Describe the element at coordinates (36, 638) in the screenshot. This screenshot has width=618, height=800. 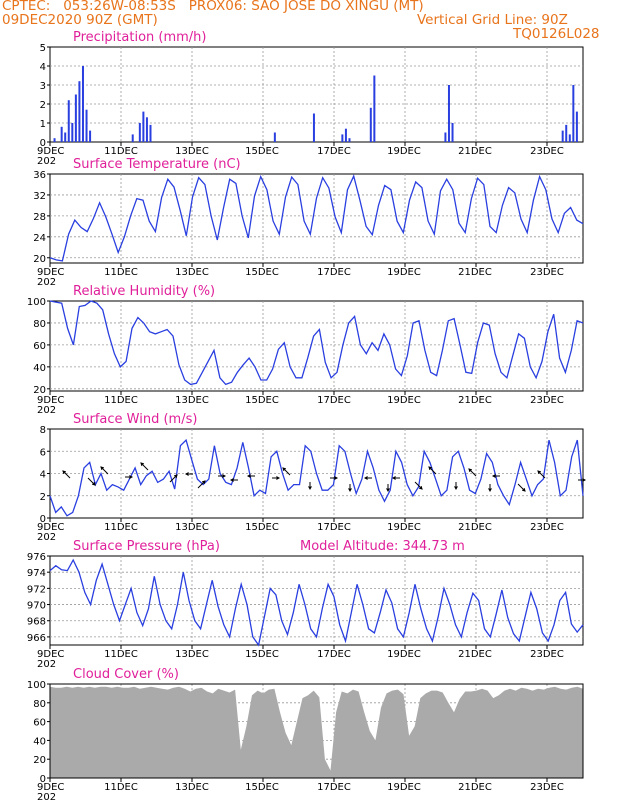
I see `y-tick-label: 966` at that location.